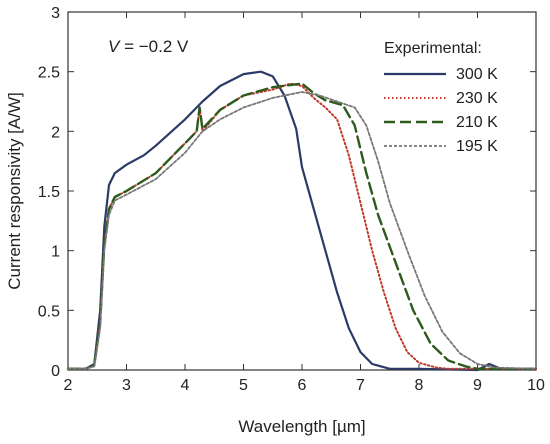  I want to click on y-tick-label: 2, so click(55, 132).